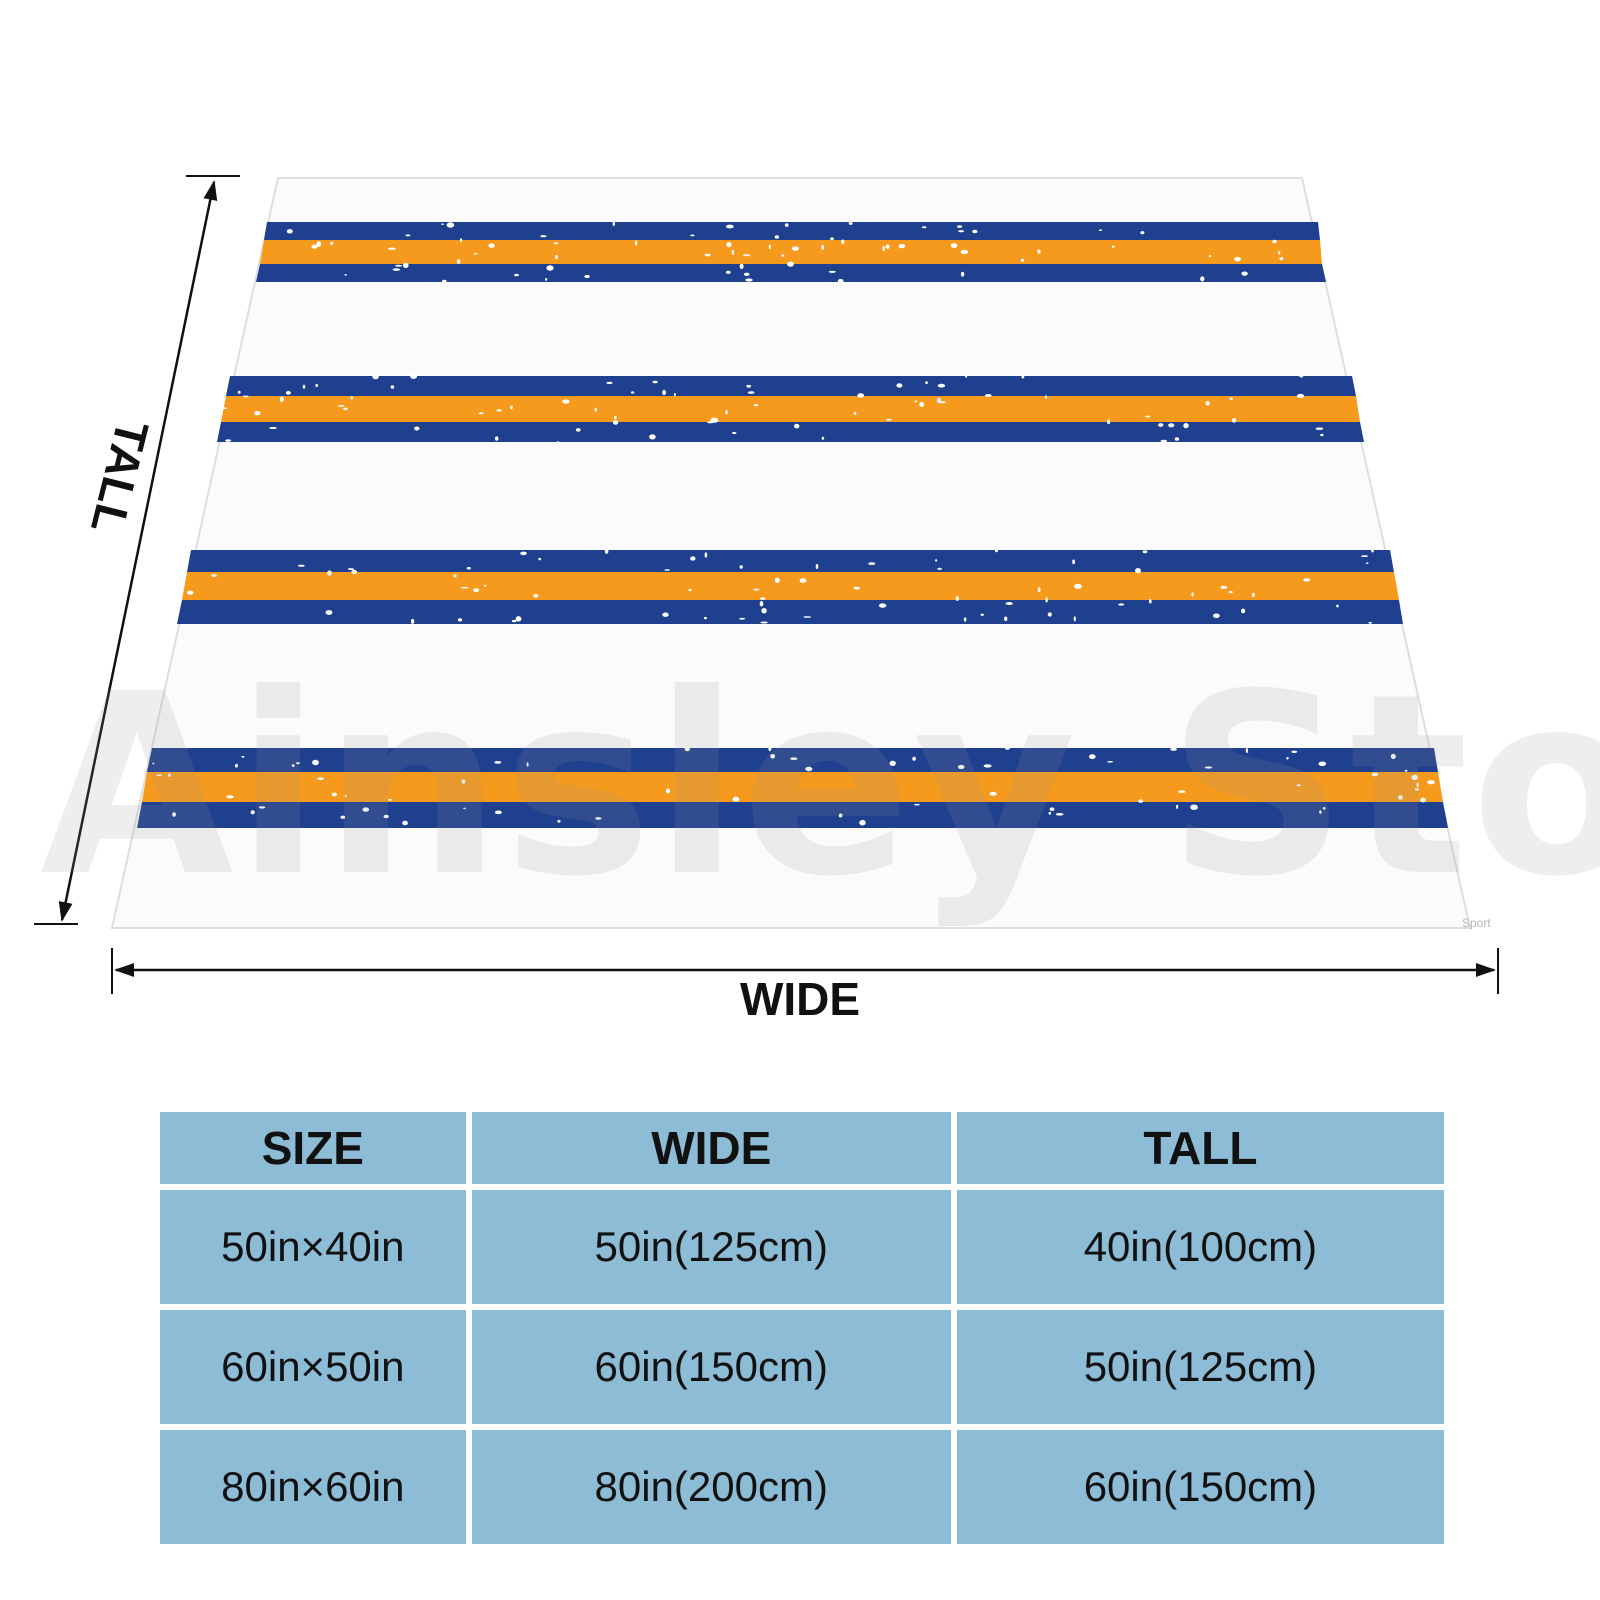 This screenshot has height=1600, width=1600. What do you see at coordinates (1200, 1247) in the screenshot?
I see `cell-tall: 40in(100cm)` at bounding box center [1200, 1247].